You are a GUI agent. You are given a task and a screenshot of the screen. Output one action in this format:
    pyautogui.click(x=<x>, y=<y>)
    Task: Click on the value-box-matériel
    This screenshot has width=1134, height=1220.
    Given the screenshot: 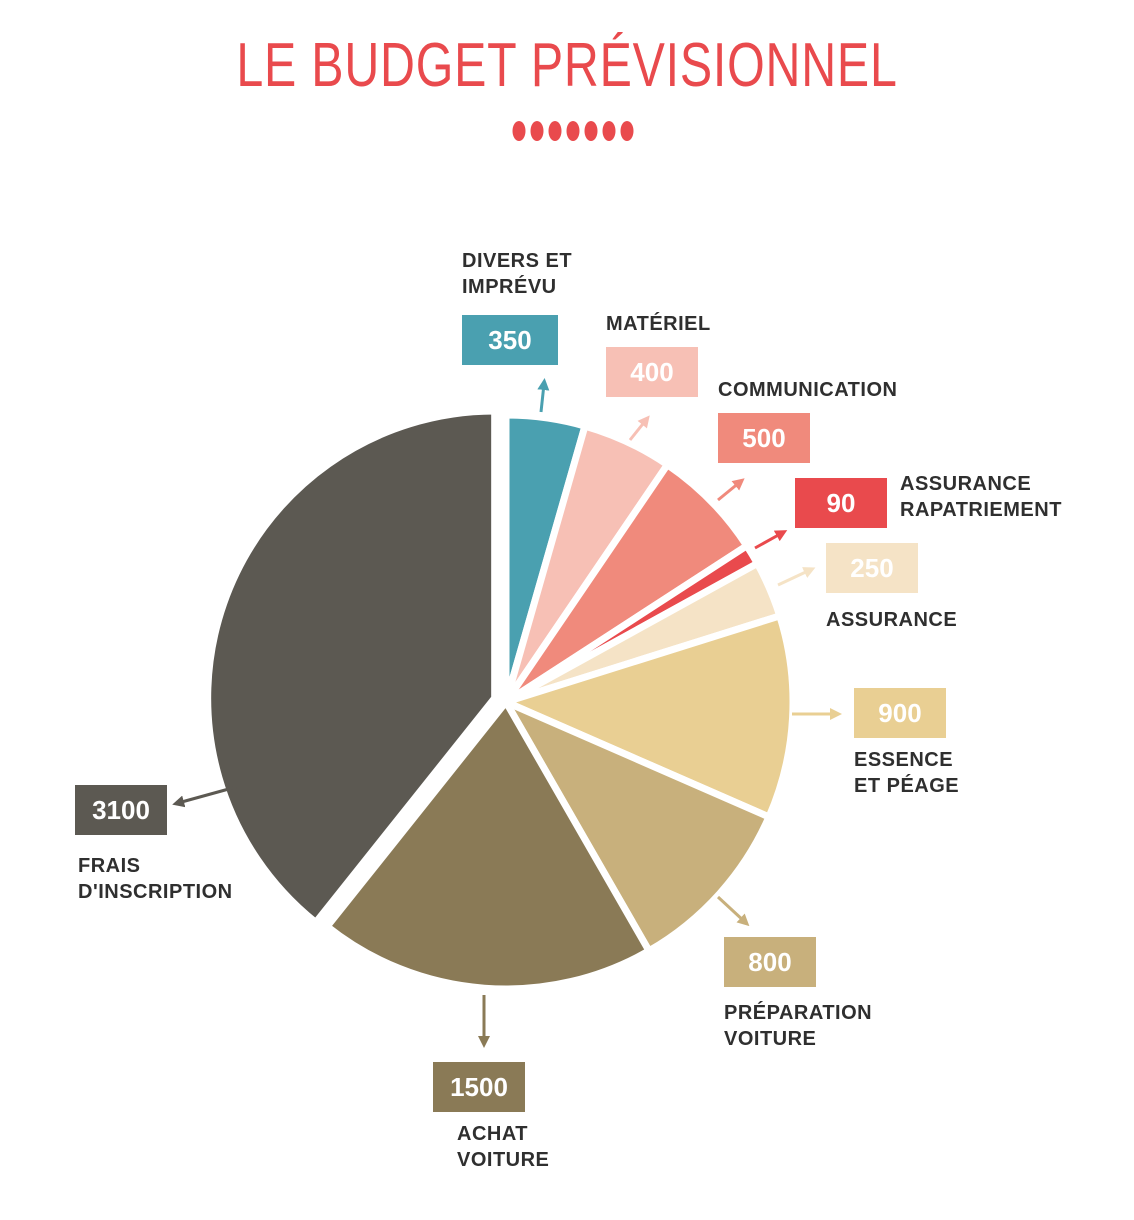 What is the action you would take?
    pyautogui.click(x=652, y=372)
    